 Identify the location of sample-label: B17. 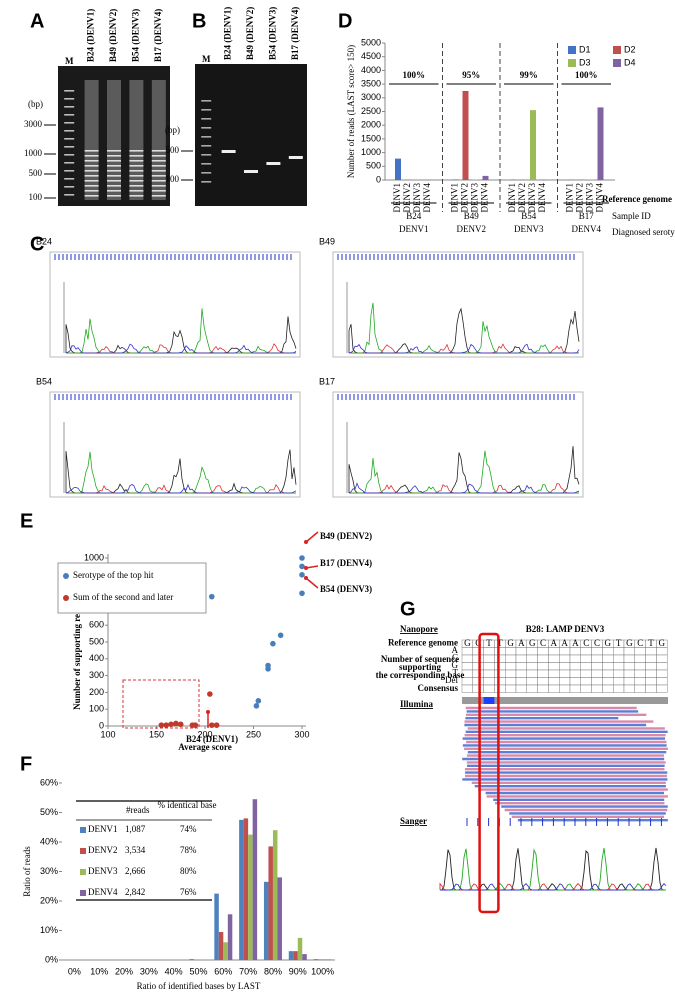
(327, 381).